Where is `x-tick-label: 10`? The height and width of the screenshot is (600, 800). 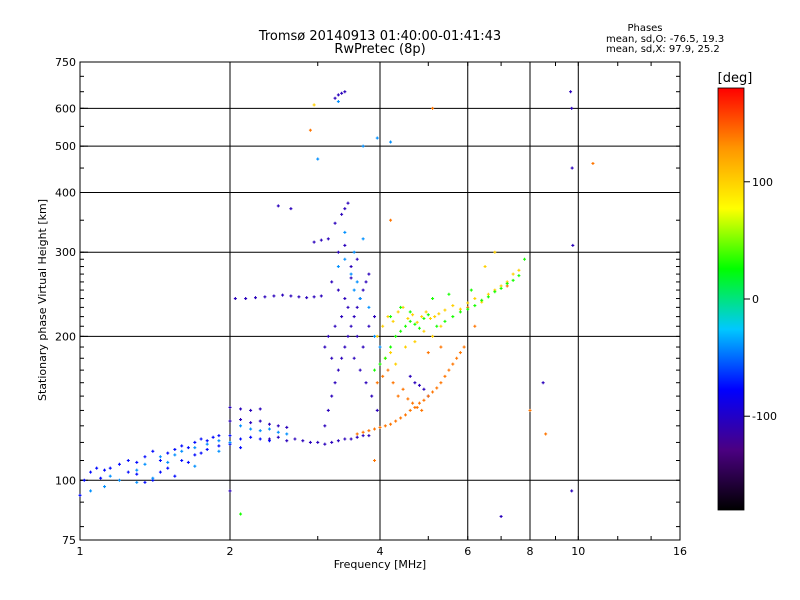 x-tick-label: 10 is located at coordinates (578, 551).